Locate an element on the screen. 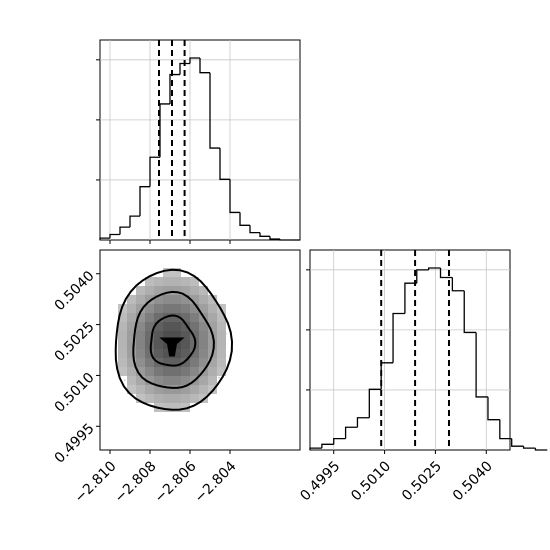  density-ytick-label-0: 0.4995 is located at coordinates (75, 444).